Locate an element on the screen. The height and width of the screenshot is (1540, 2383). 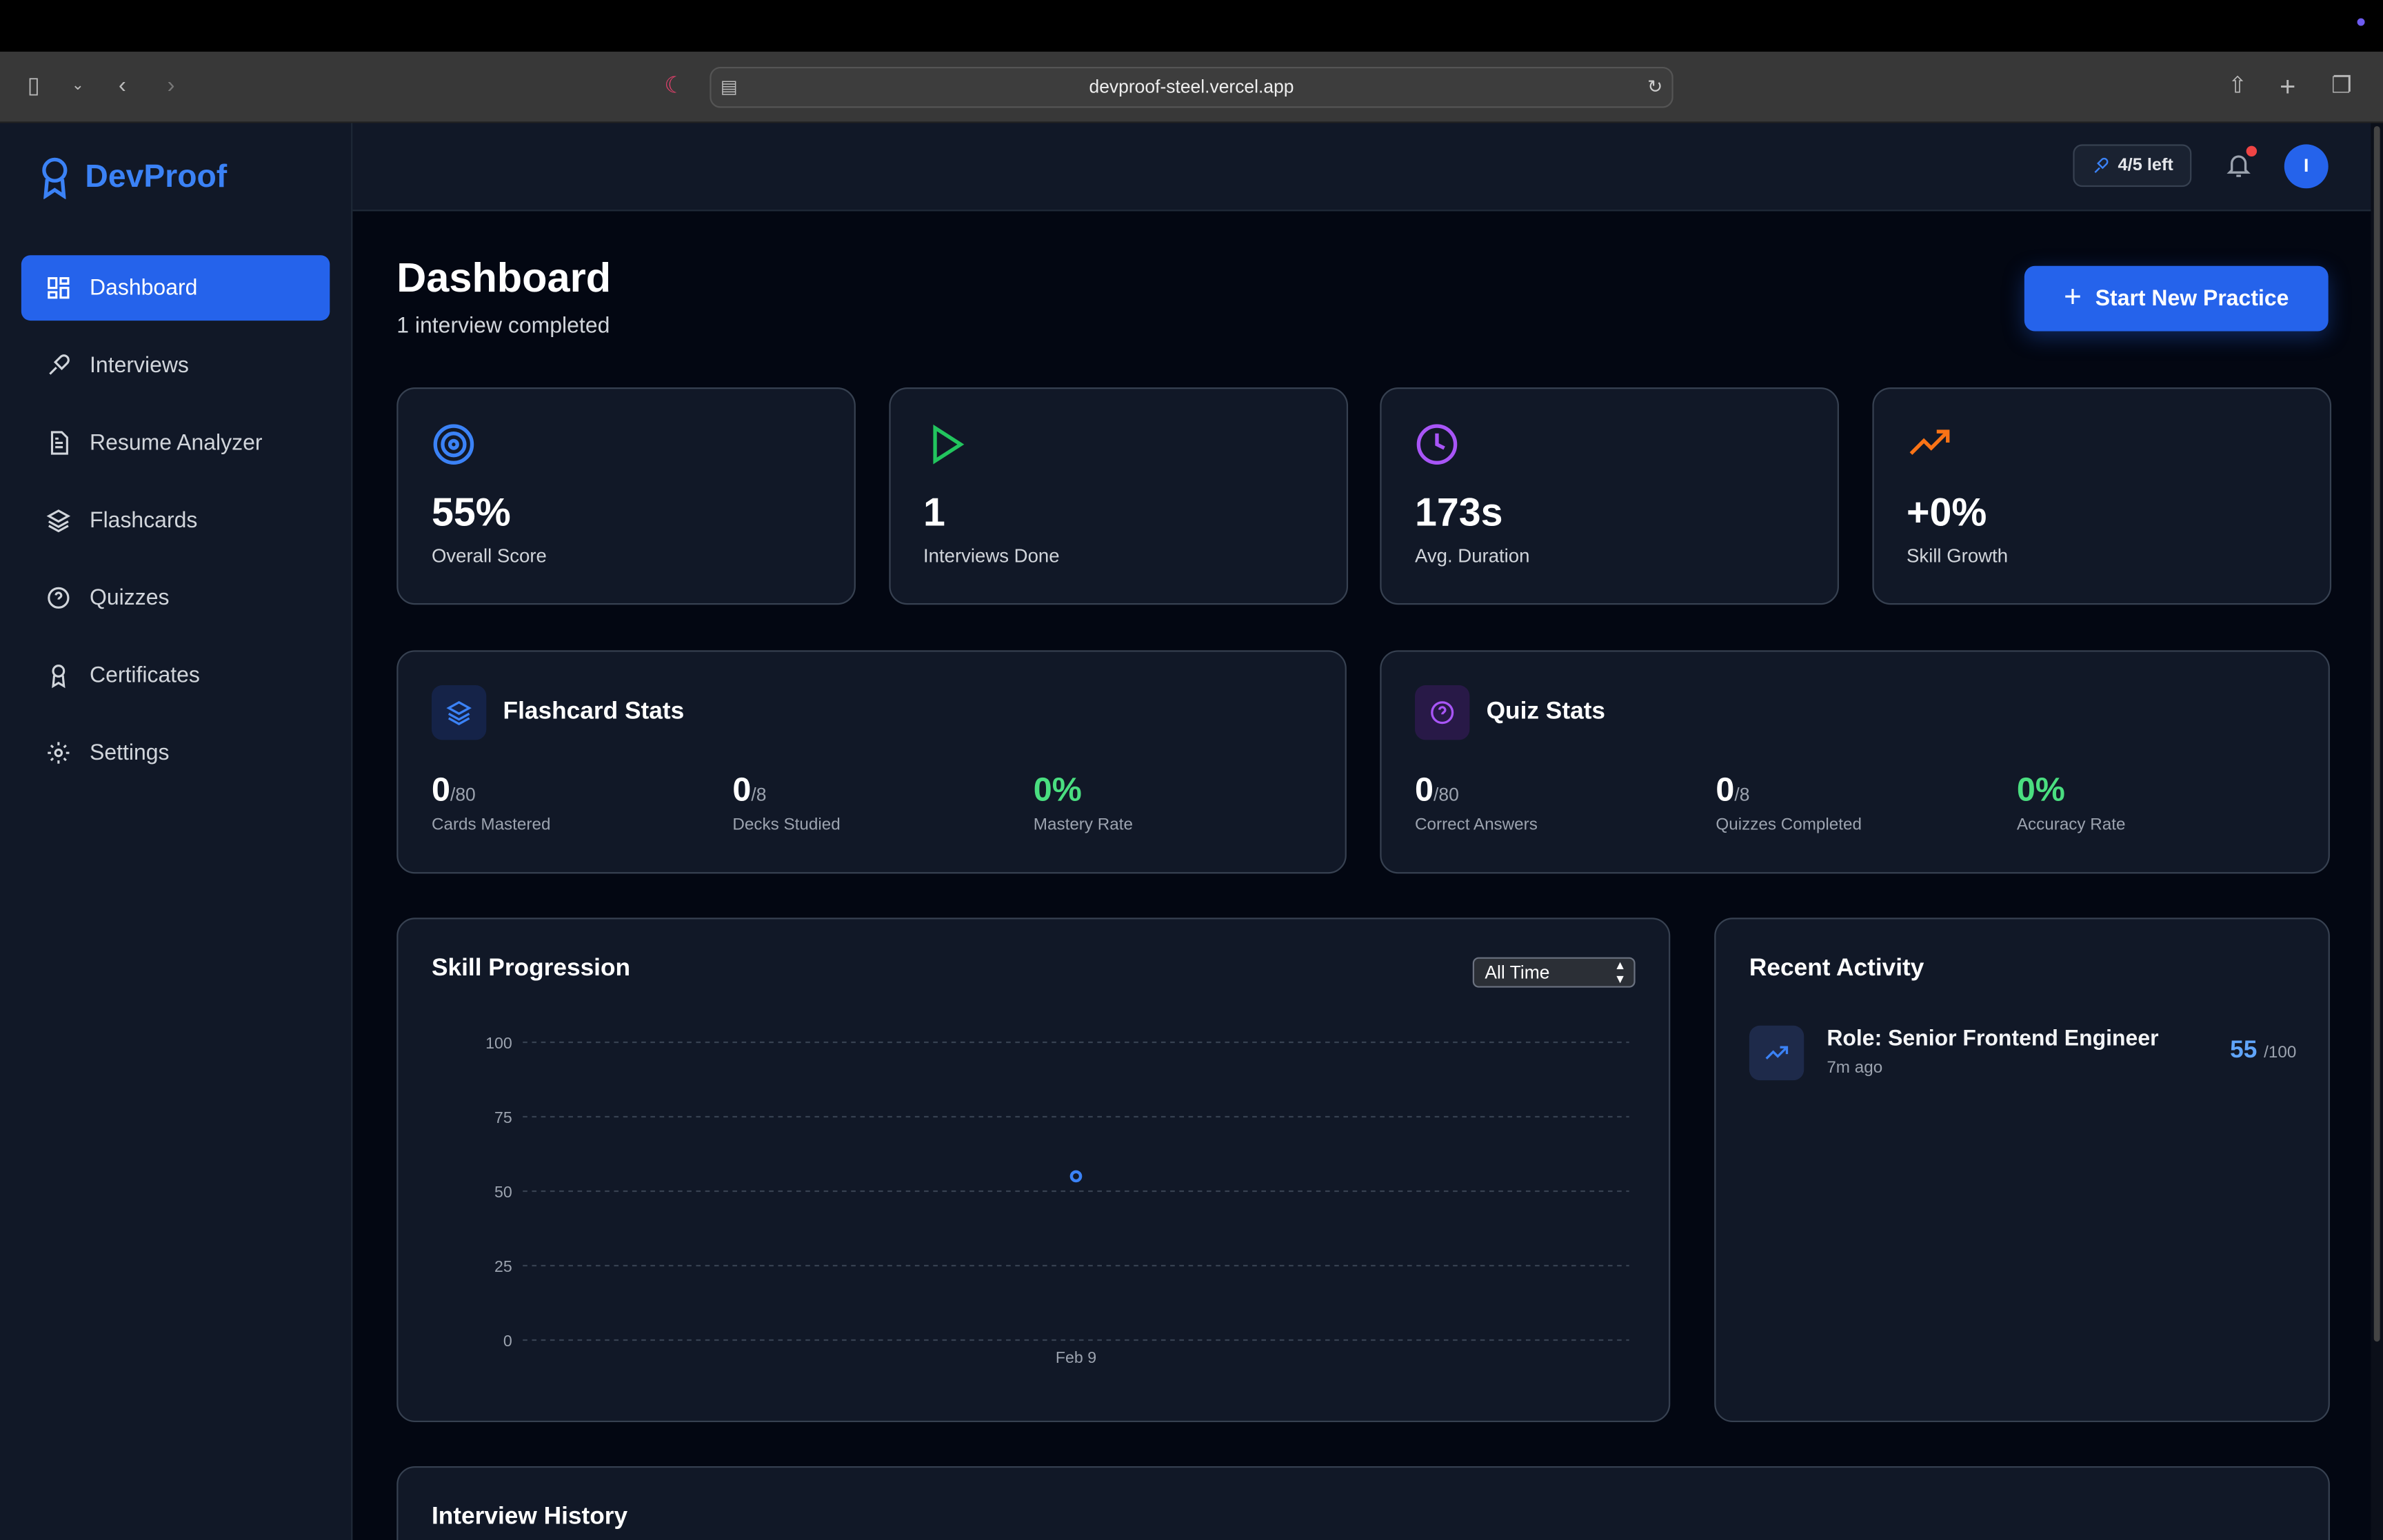
card-title: Interview History is located at coordinates (529, 1517).